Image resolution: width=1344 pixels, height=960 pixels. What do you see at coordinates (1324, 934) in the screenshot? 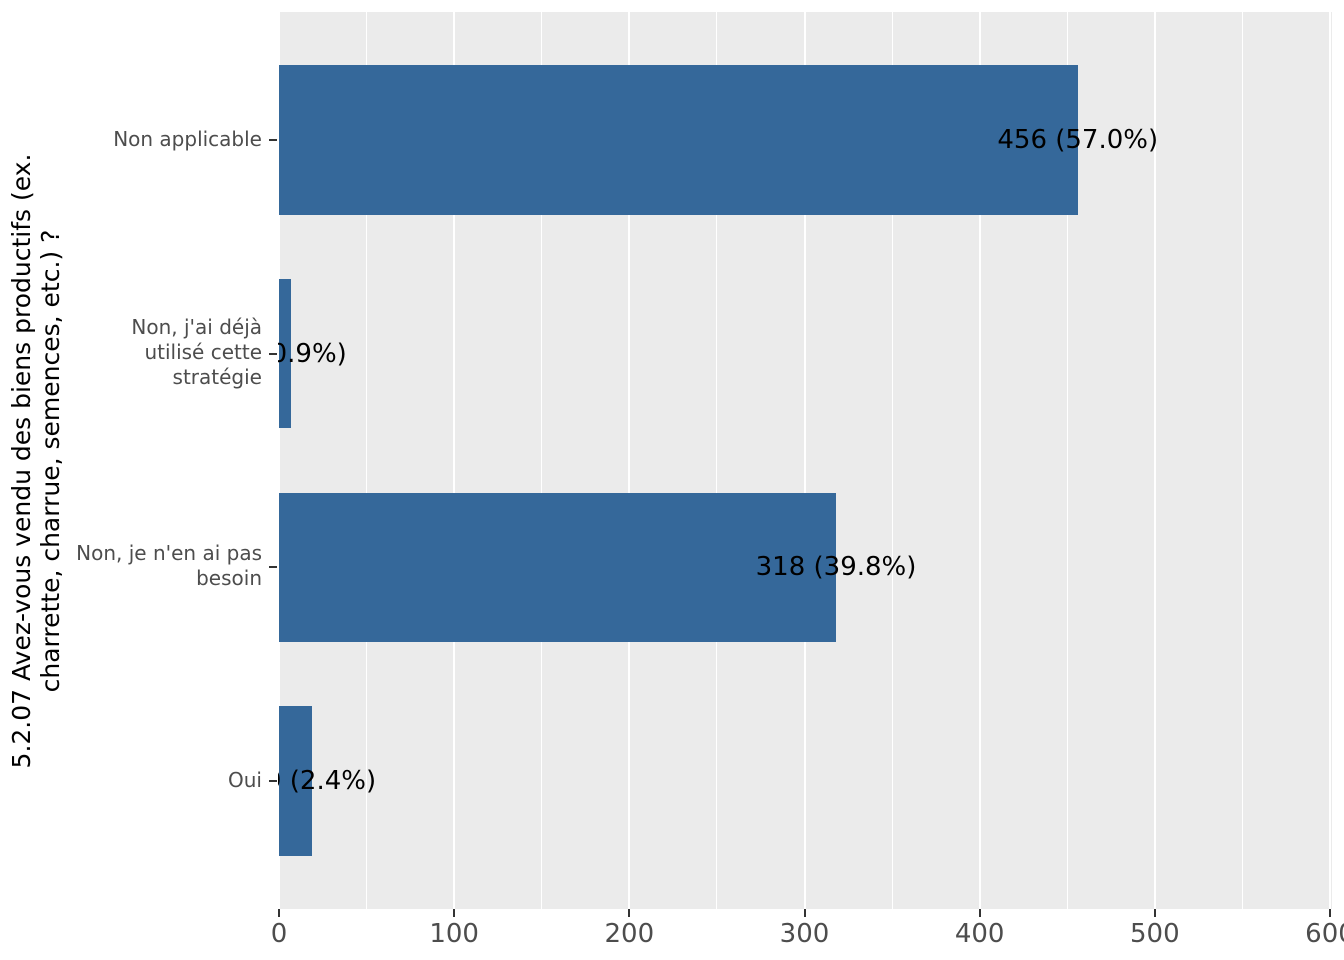
I see `x-axis-tick-label: 600` at bounding box center [1324, 934].